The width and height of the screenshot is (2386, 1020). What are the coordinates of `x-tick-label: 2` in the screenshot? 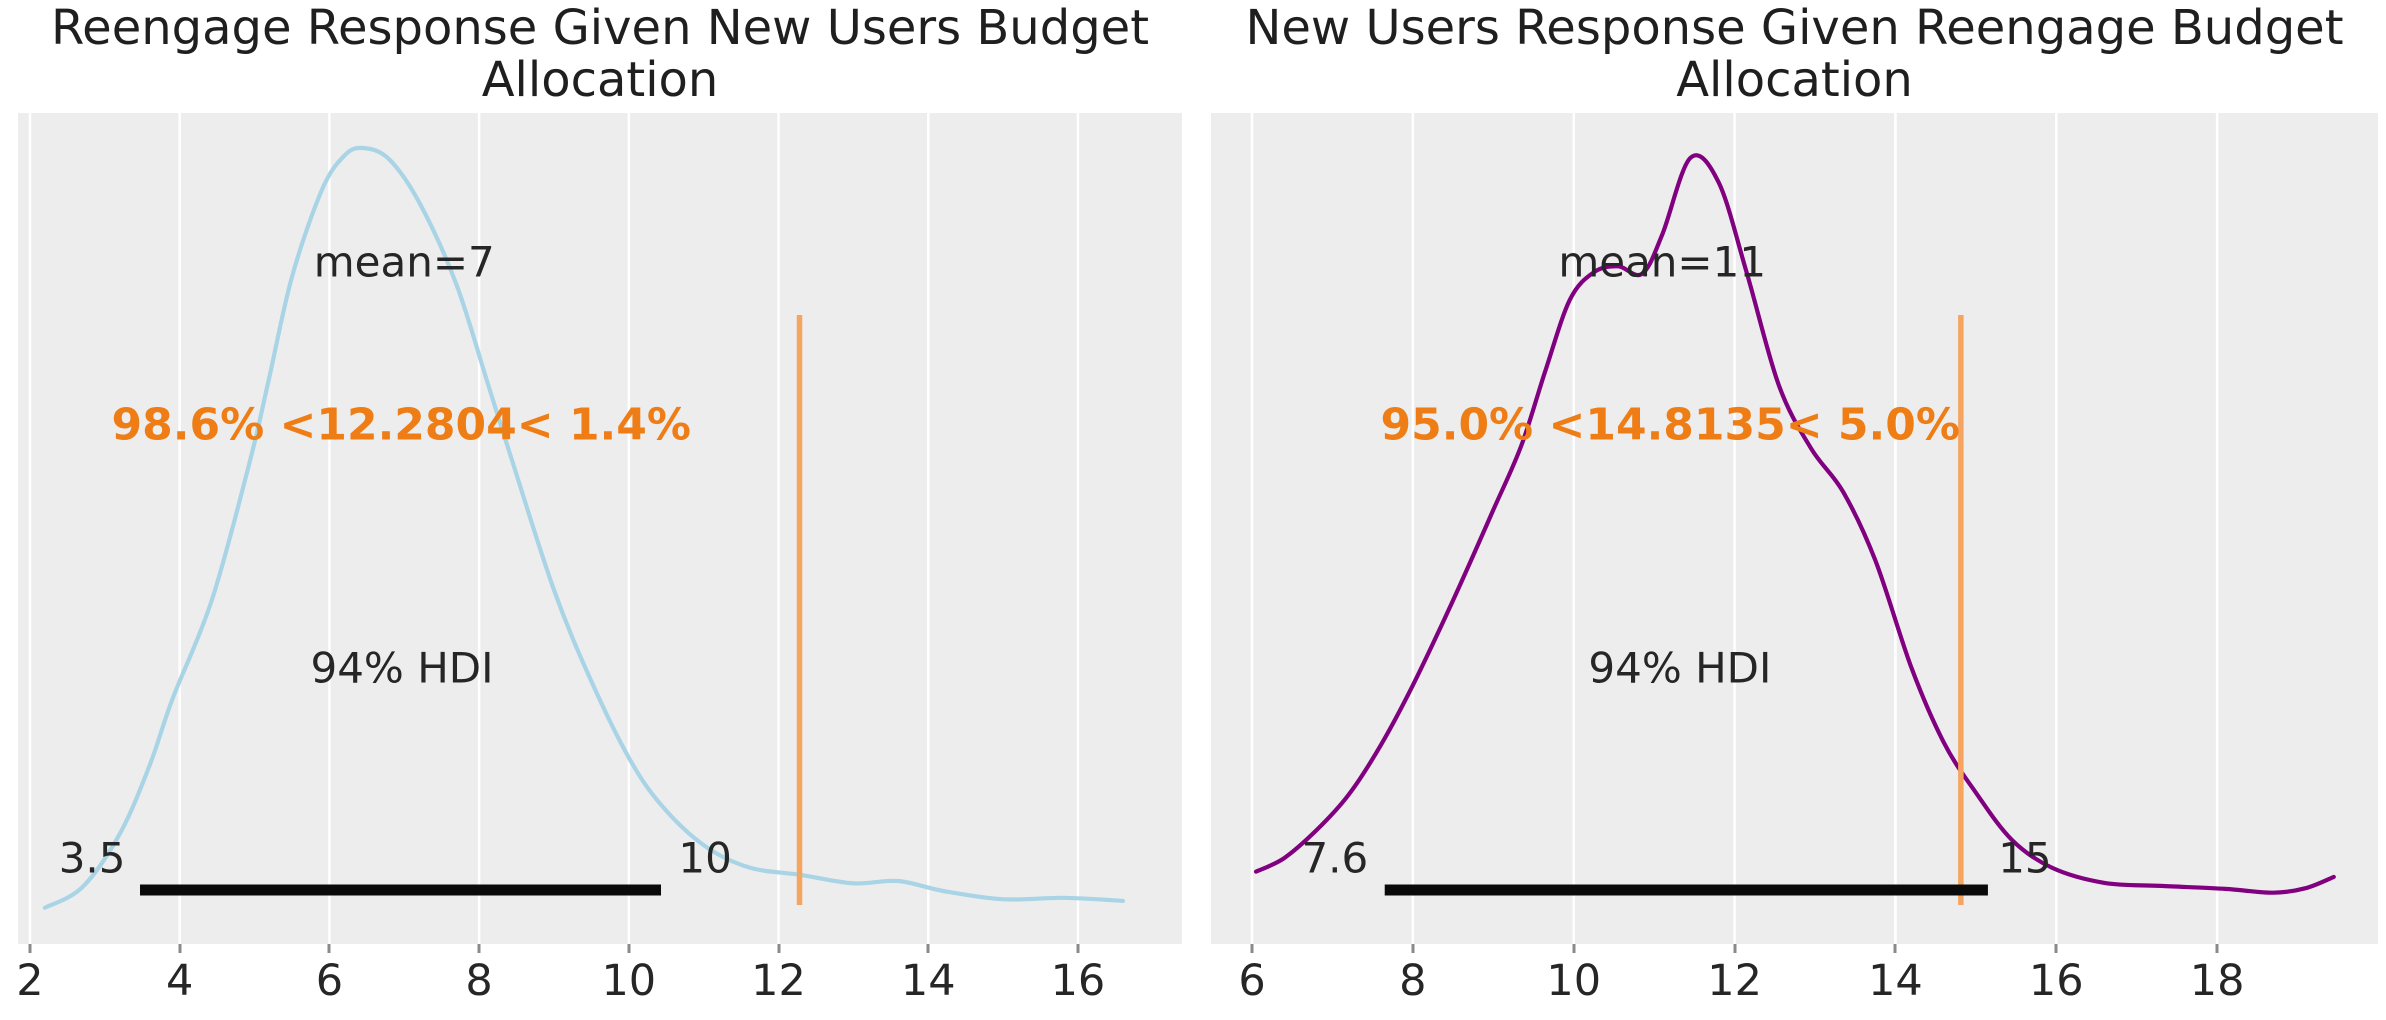 It's located at (30, 981).